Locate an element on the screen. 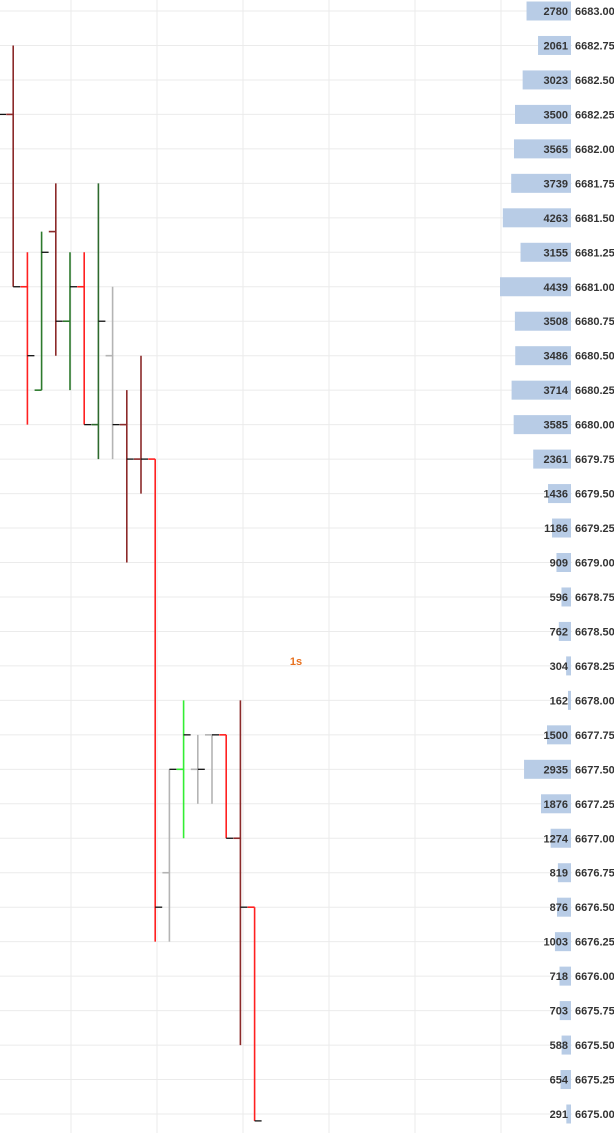  price-tick-label: 6679.25 is located at coordinates (594, 529).